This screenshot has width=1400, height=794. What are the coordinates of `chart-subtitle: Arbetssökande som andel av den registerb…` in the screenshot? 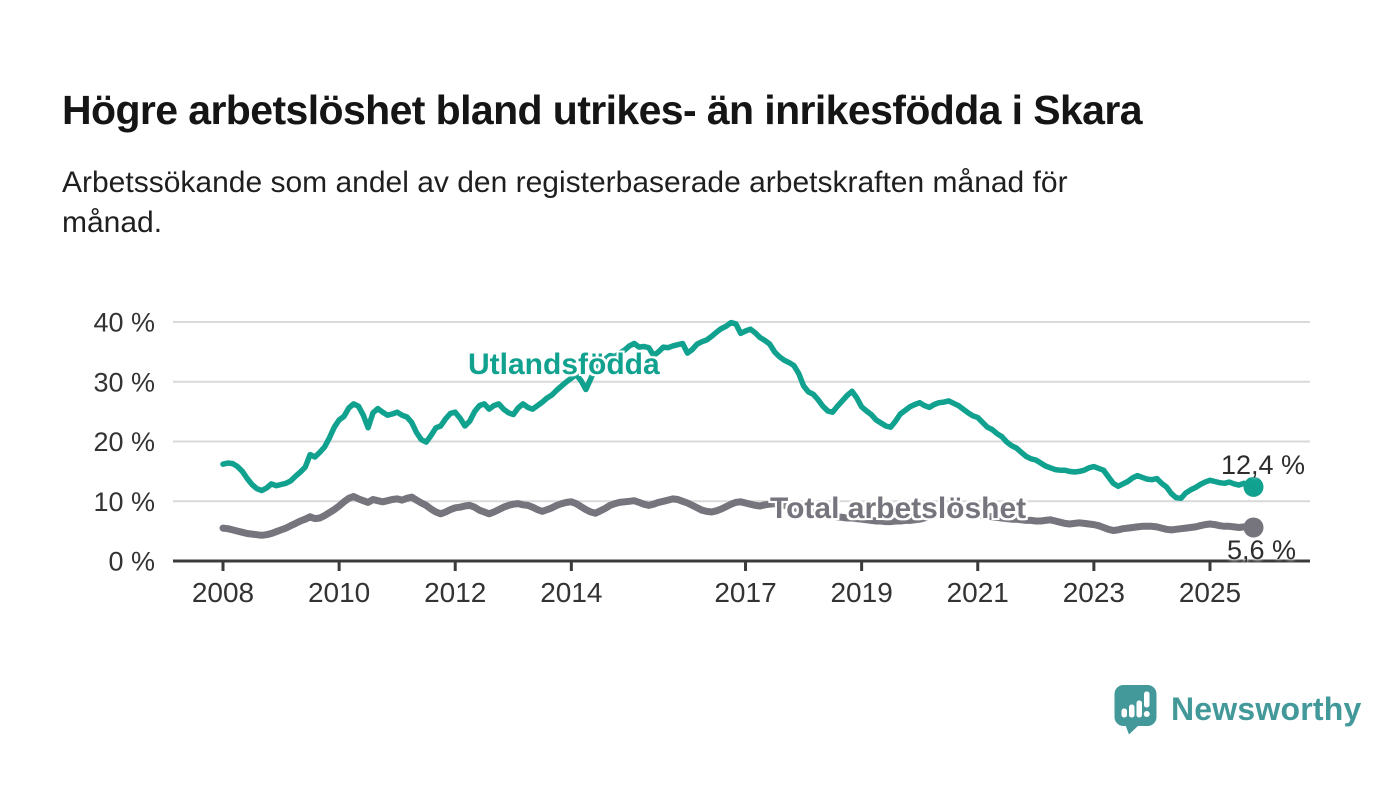 It's located at (687, 203).